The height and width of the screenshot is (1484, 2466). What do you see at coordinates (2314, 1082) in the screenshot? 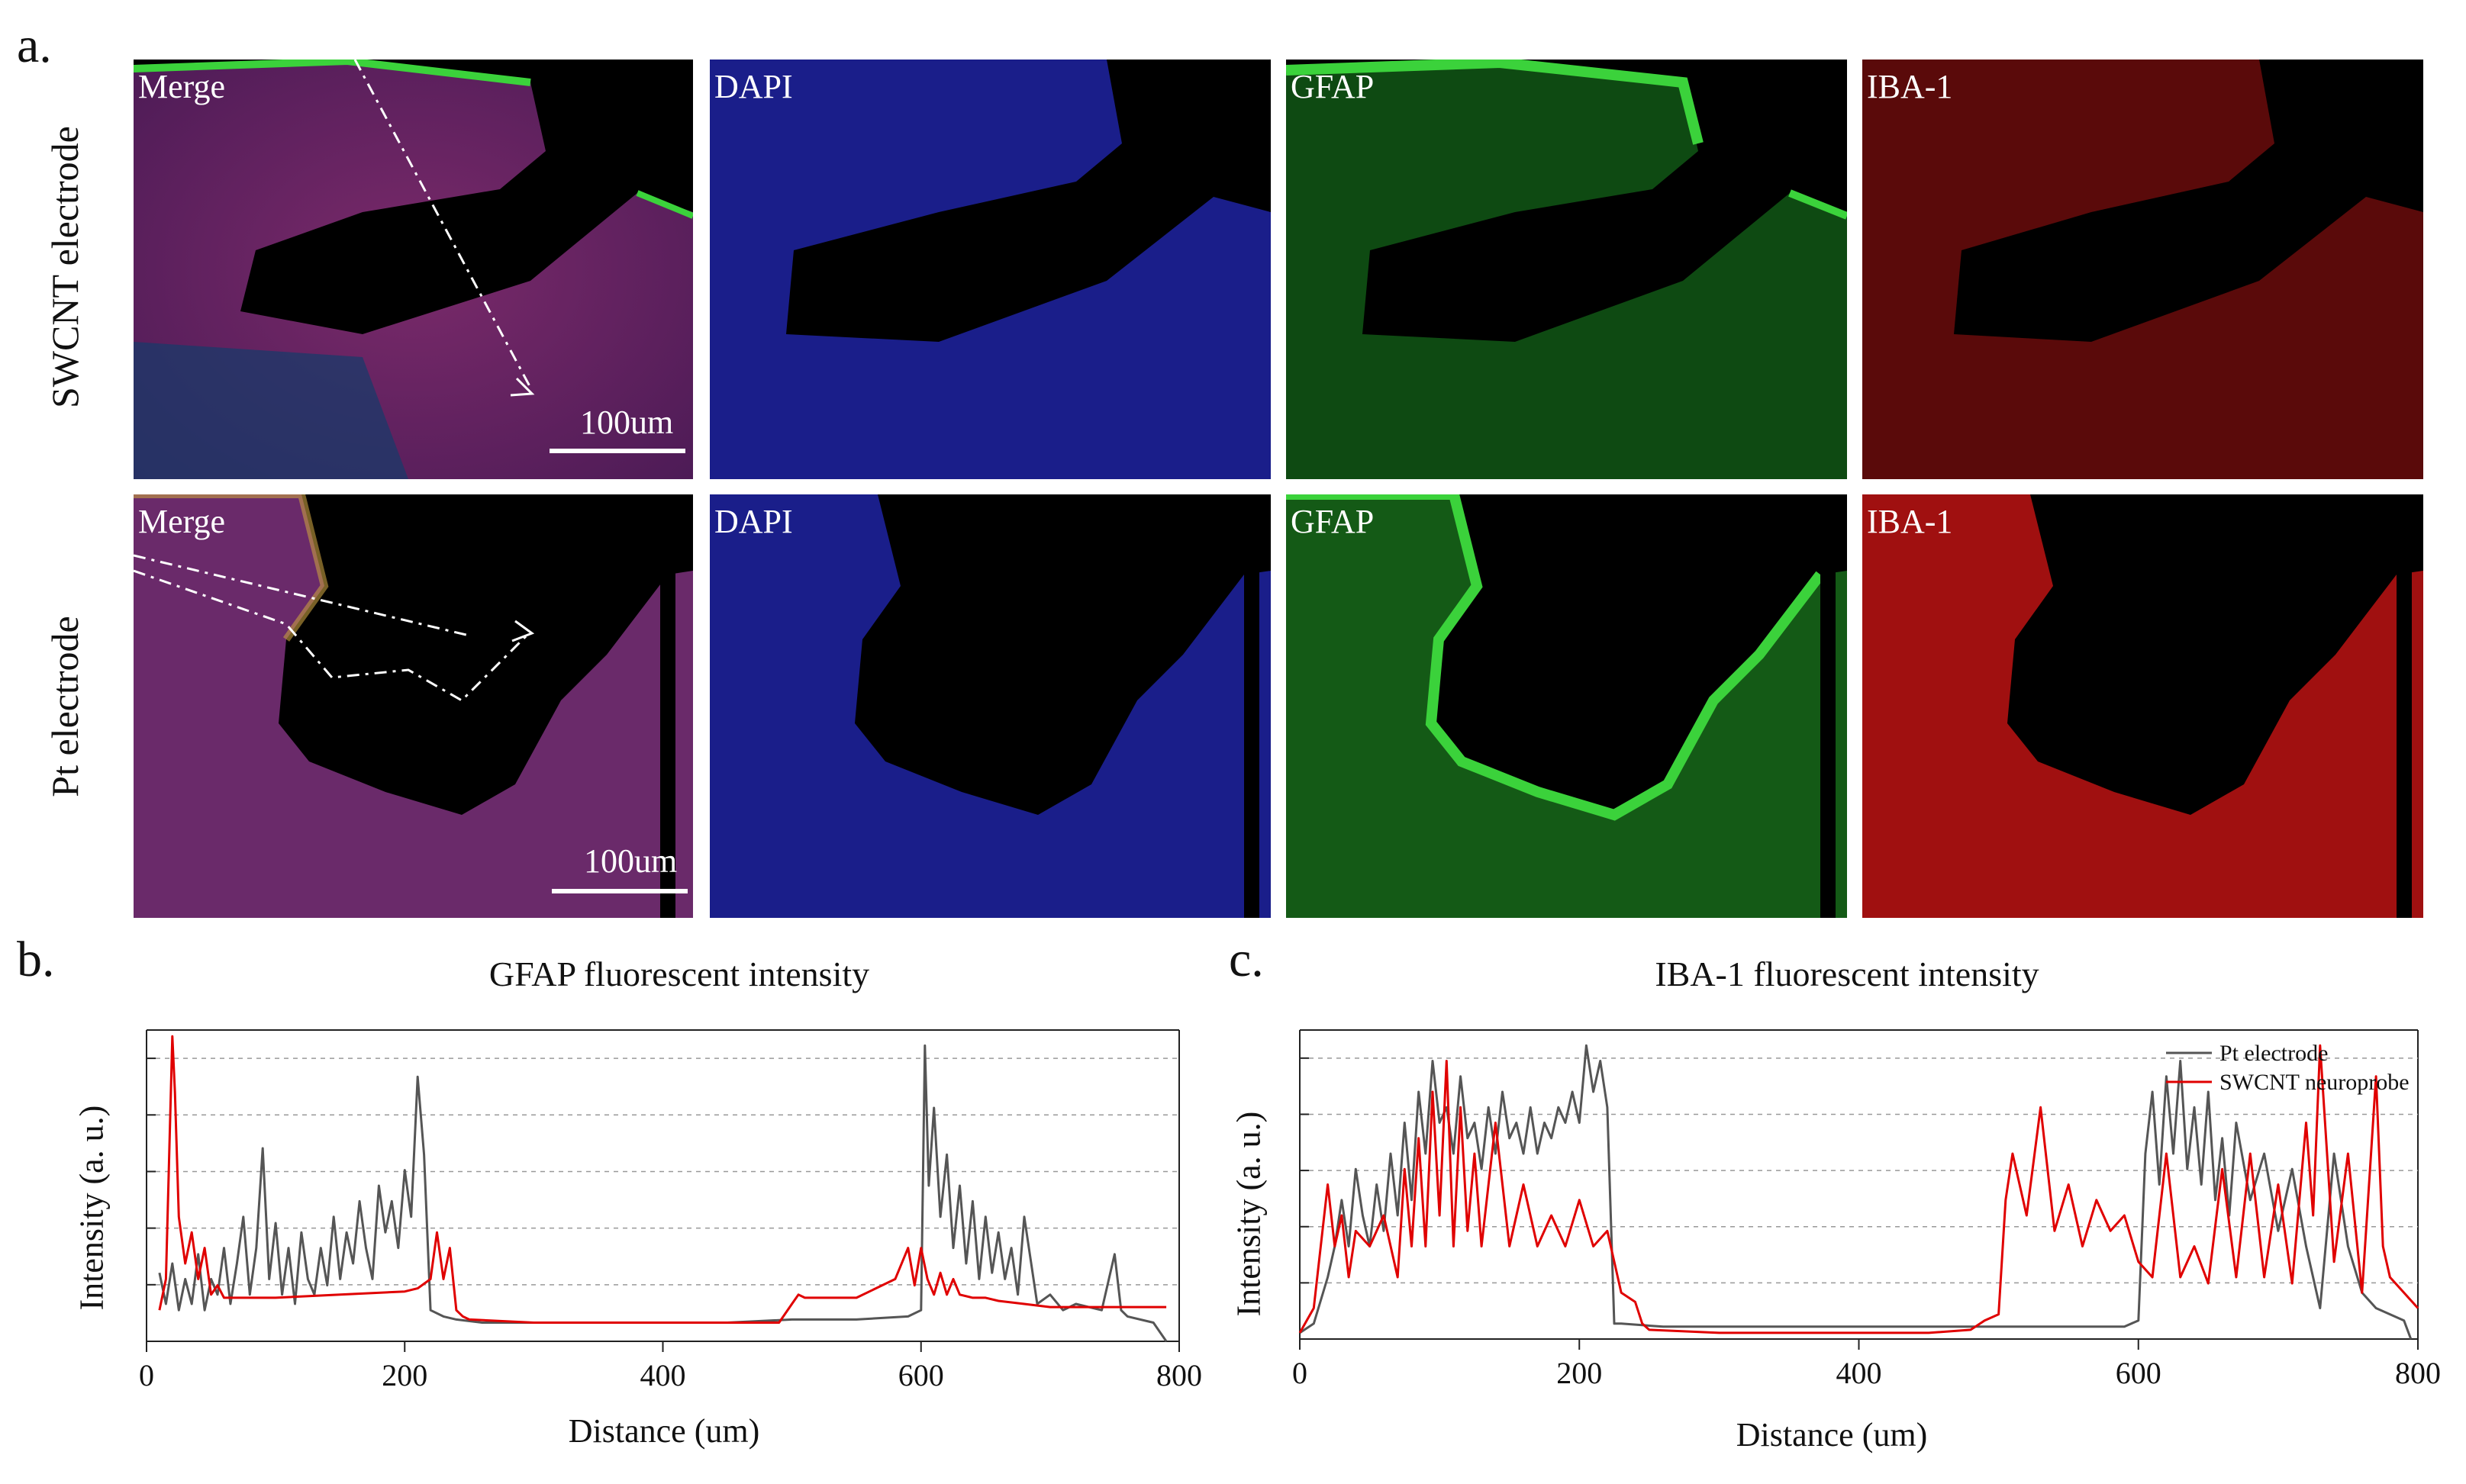
I see `chart-c-legend-label: SWCNT neuroprobe` at bounding box center [2314, 1082].